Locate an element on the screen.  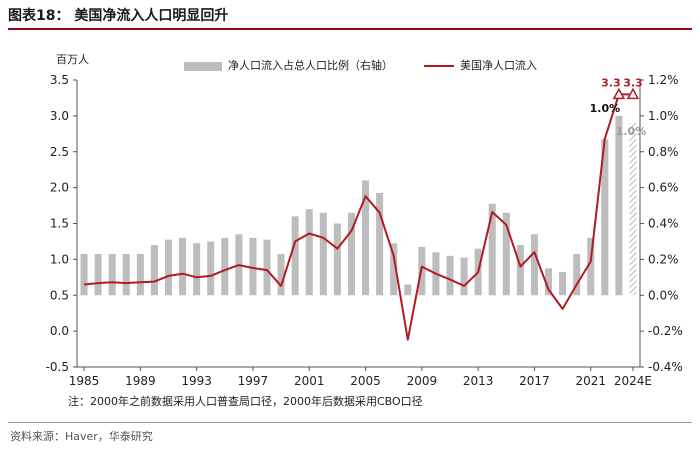
left-tick-label: 0.5 is located at coordinates (59, 295).